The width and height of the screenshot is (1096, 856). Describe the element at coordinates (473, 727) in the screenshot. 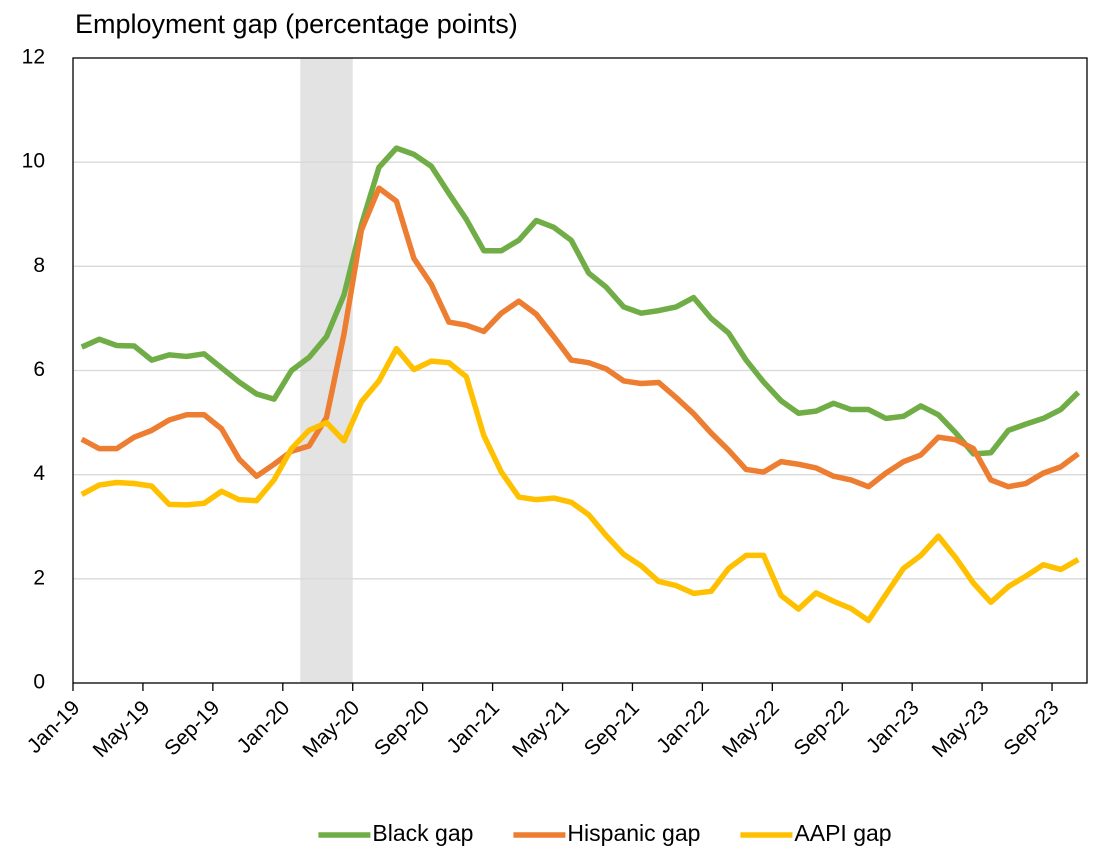

I see `x-tick-label: Jan-21` at that location.